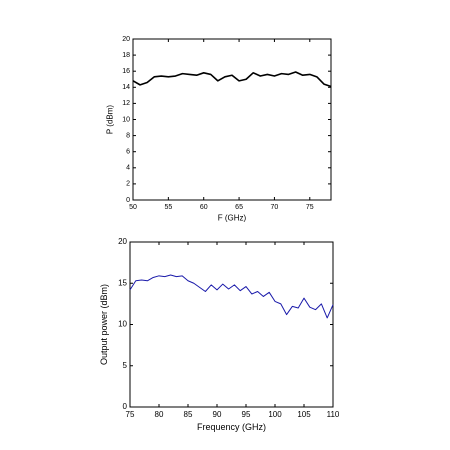 This screenshot has width=450, height=450. I want to click on y-tick-label: 8, so click(128, 135).